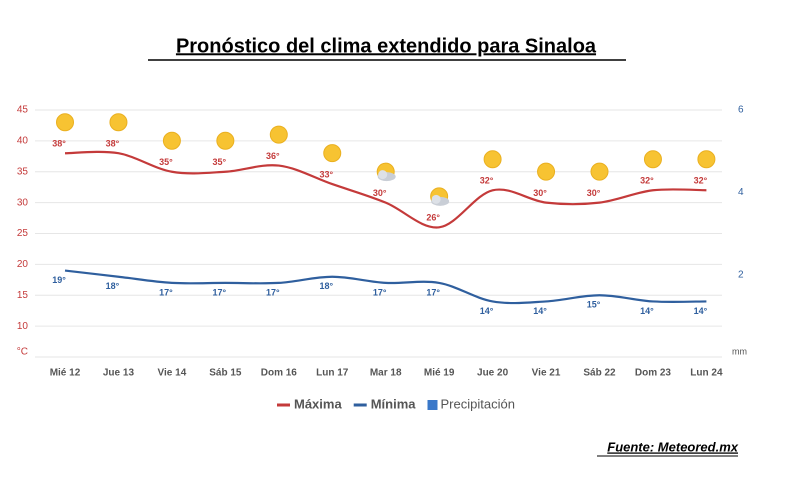  I want to click on x-tick-label: Vie 14, so click(172, 373).